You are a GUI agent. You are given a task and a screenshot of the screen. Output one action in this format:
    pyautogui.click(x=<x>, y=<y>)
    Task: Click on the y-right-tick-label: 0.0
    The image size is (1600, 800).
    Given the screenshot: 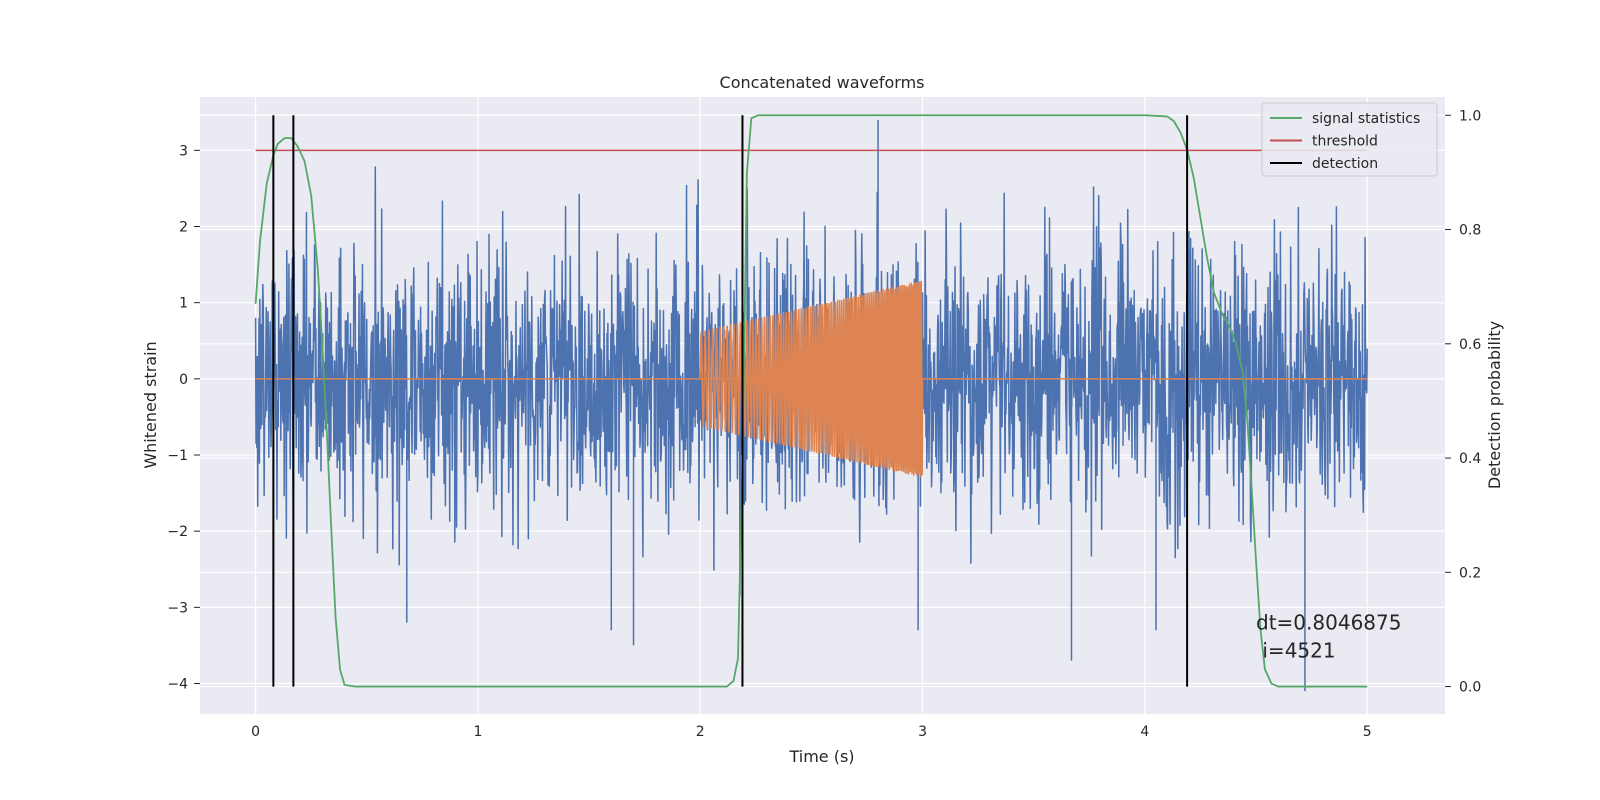 What is the action you would take?
    pyautogui.click(x=1470, y=688)
    